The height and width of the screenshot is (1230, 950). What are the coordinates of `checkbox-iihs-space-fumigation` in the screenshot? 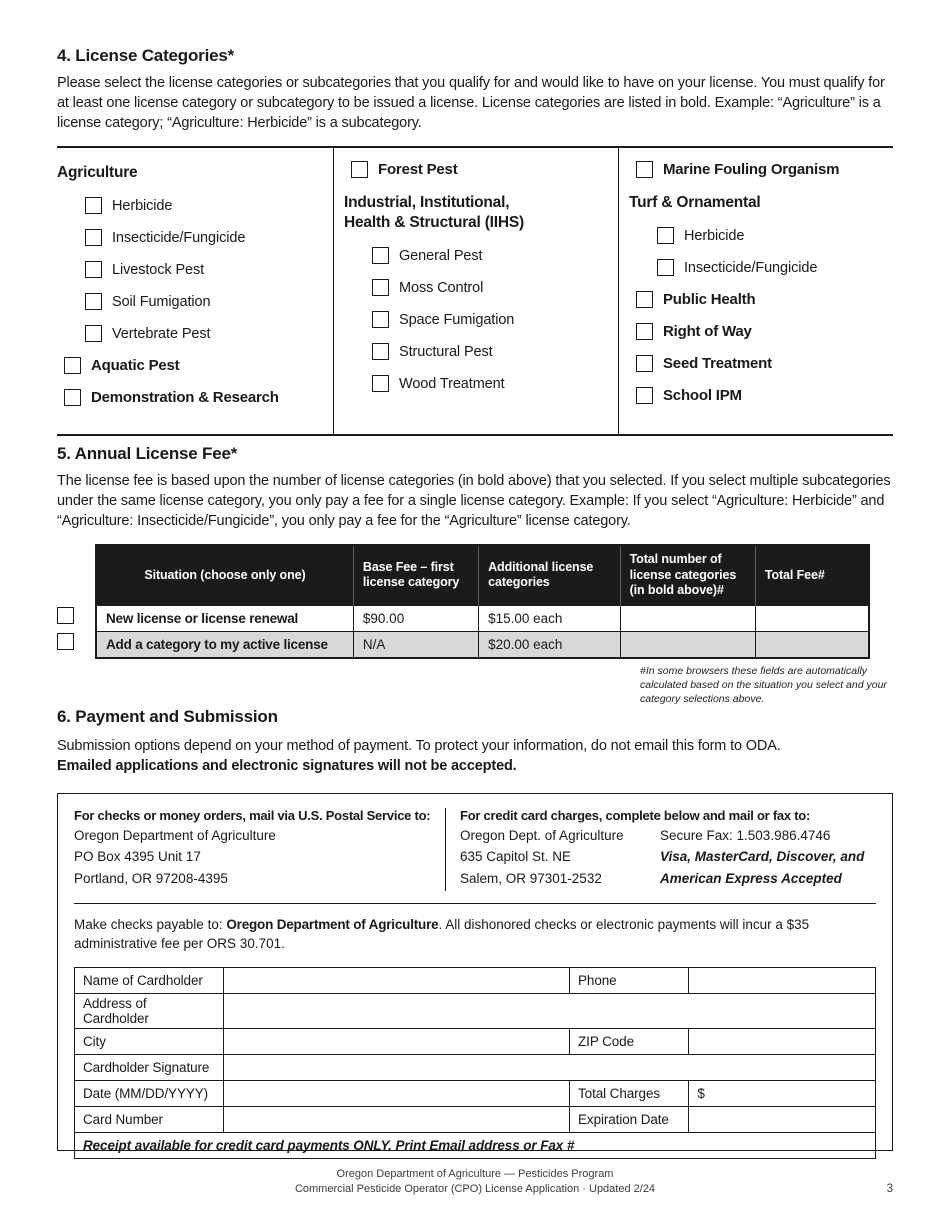 It's located at (380, 320).